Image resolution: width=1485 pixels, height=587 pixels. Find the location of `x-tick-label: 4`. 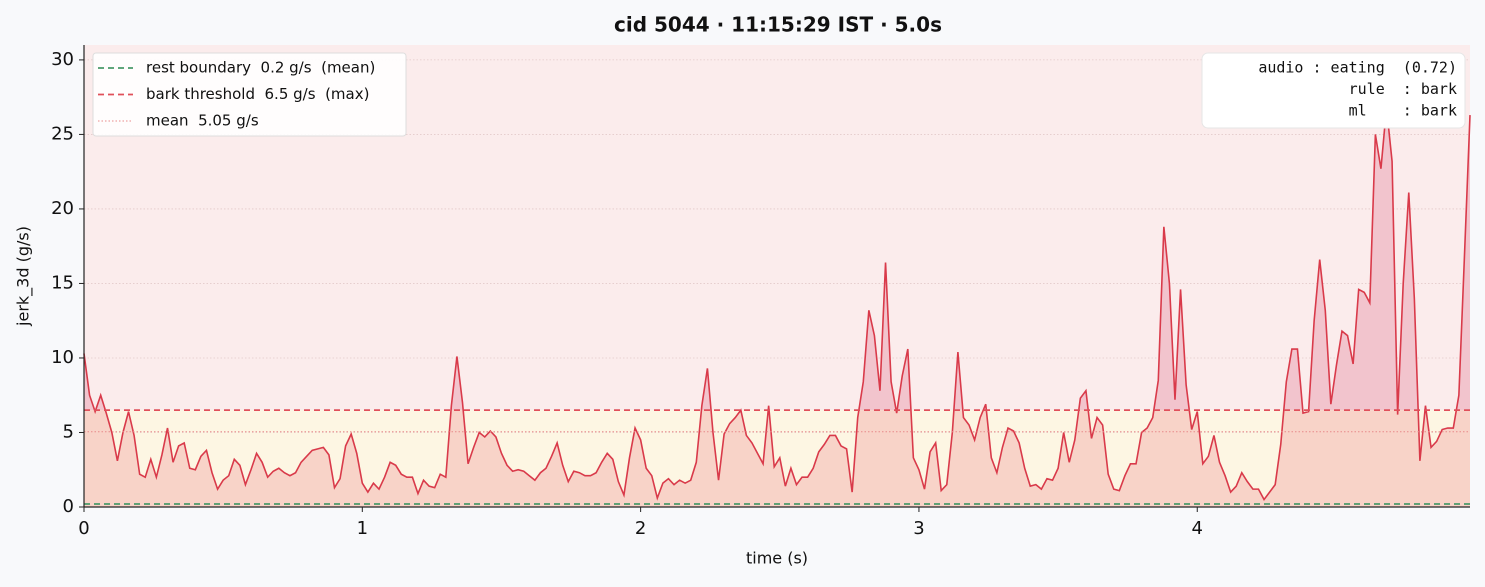

x-tick-label: 4 is located at coordinates (1197, 528).